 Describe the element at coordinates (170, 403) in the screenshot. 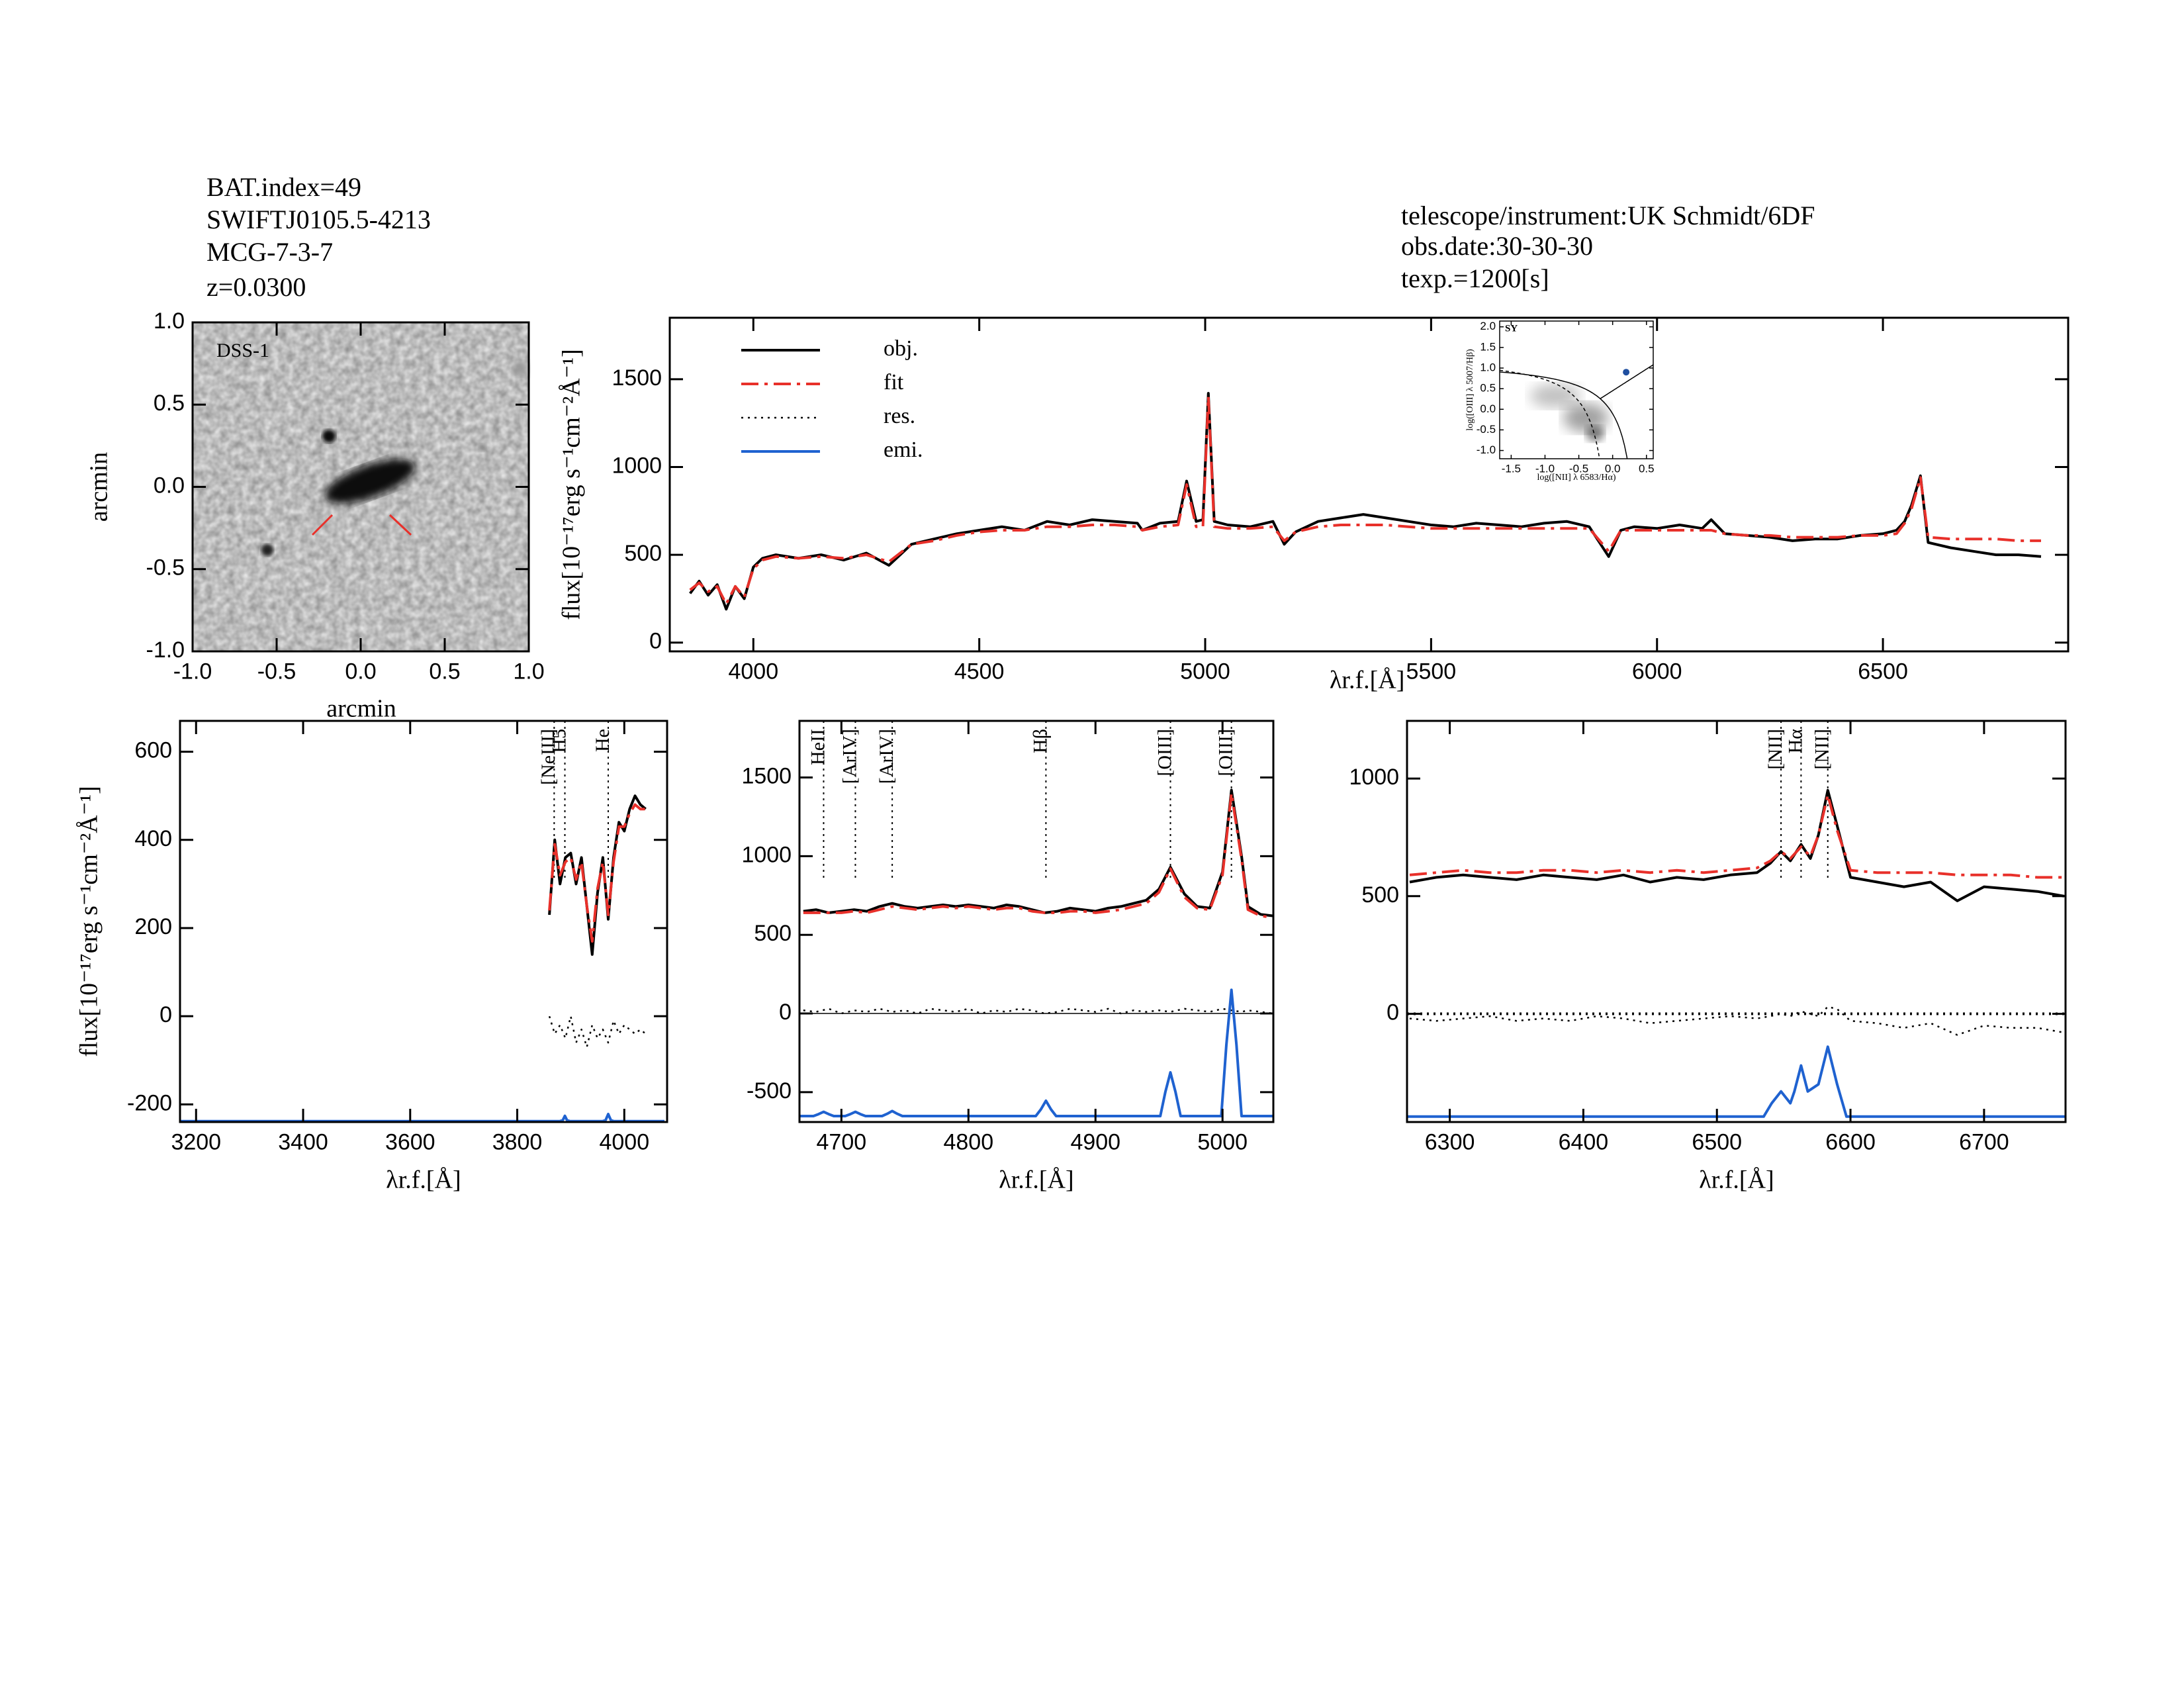

I see `y-tick-label: 0.5` at that location.